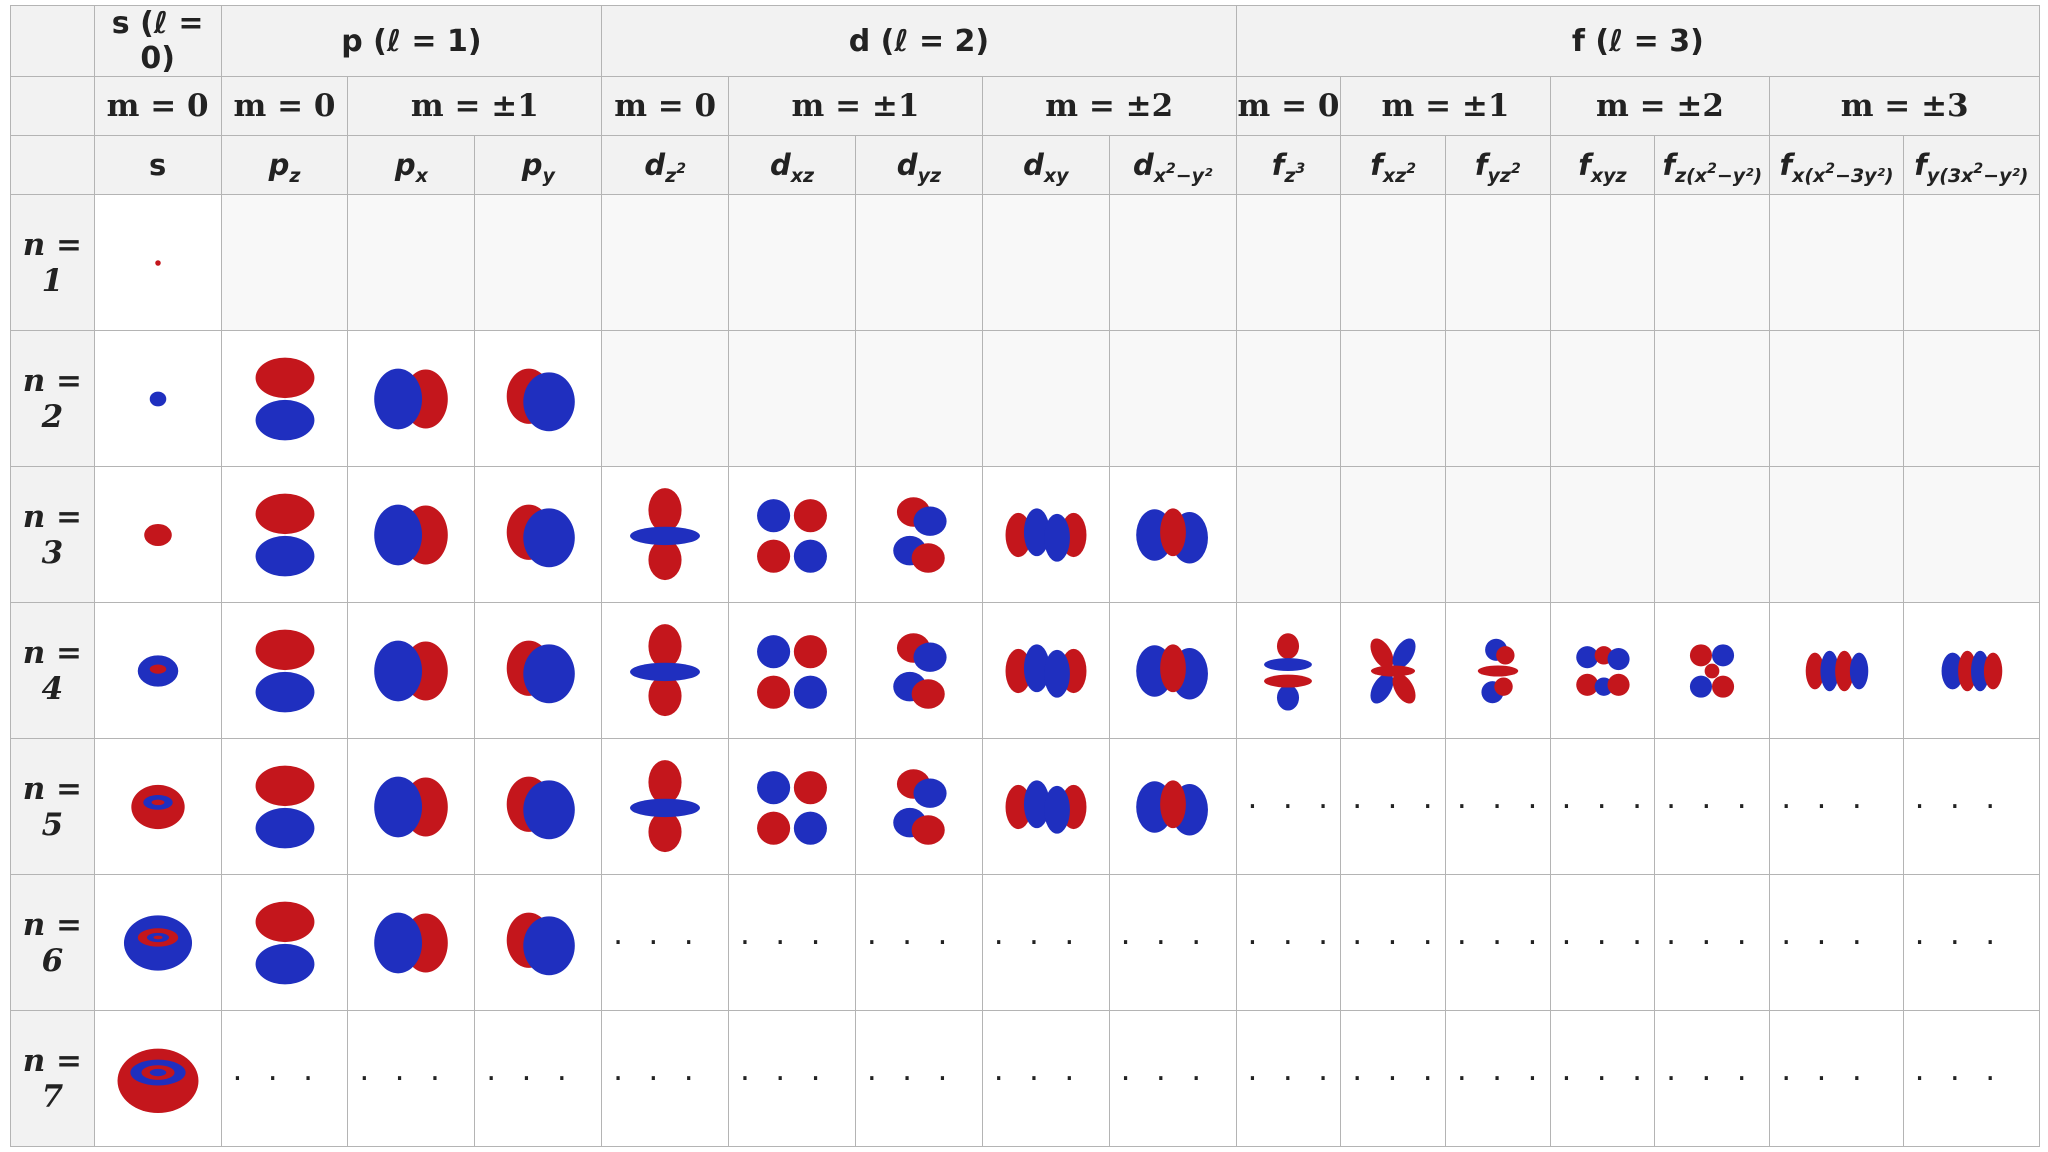 This screenshot has width=2048, height=1152. I want to click on orbital-subscript-tail: −y², so click(1194, 176).